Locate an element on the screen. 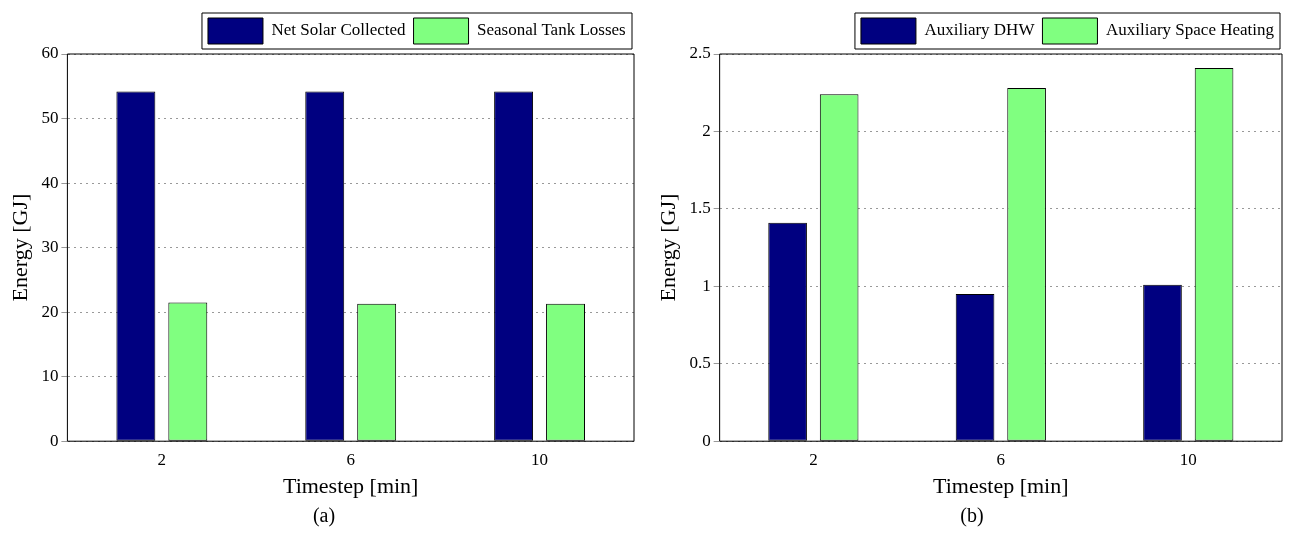  legend-label: Auxiliary Space Heating is located at coordinates (1190, 30).